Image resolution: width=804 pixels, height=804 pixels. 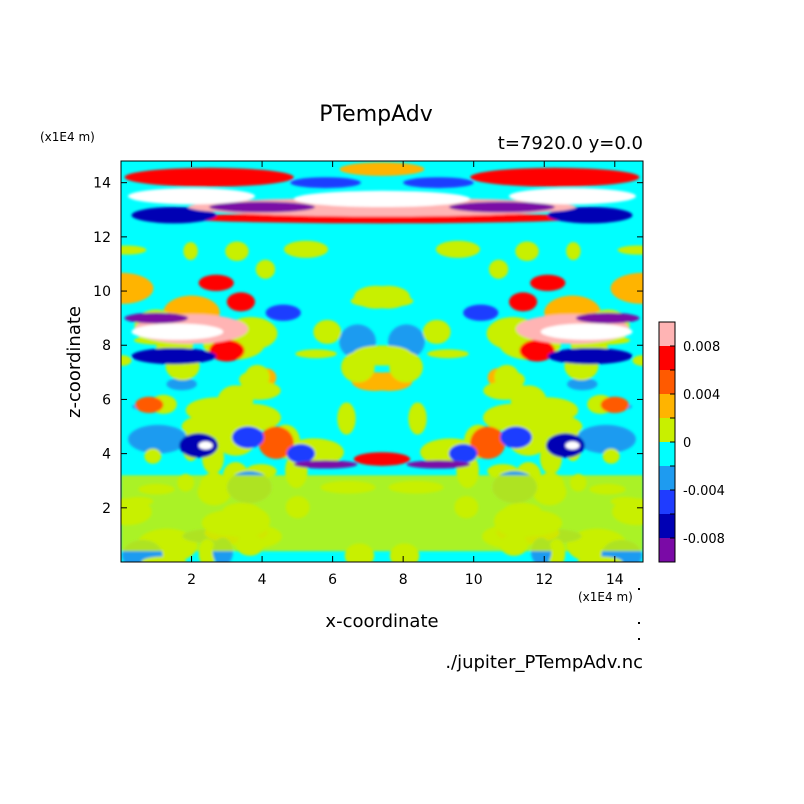 What do you see at coordinates (701, 395) in the screenshot?
I see `colorbar-tick-label: 0.004` at bounding box center [701, 395].